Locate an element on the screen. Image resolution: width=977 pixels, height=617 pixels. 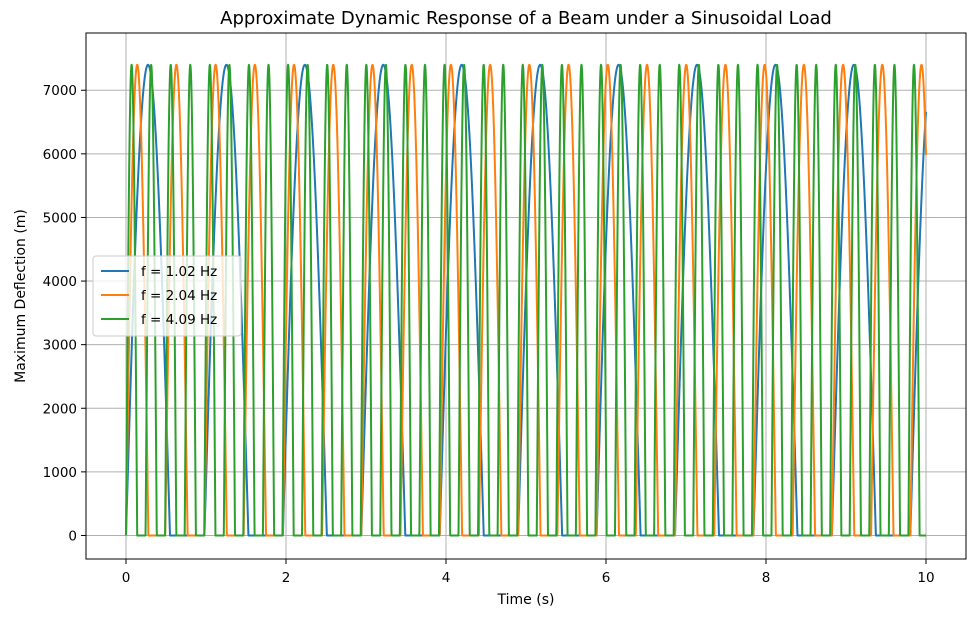
y-tick-label: 2000 is located at coordinates (60, 409).